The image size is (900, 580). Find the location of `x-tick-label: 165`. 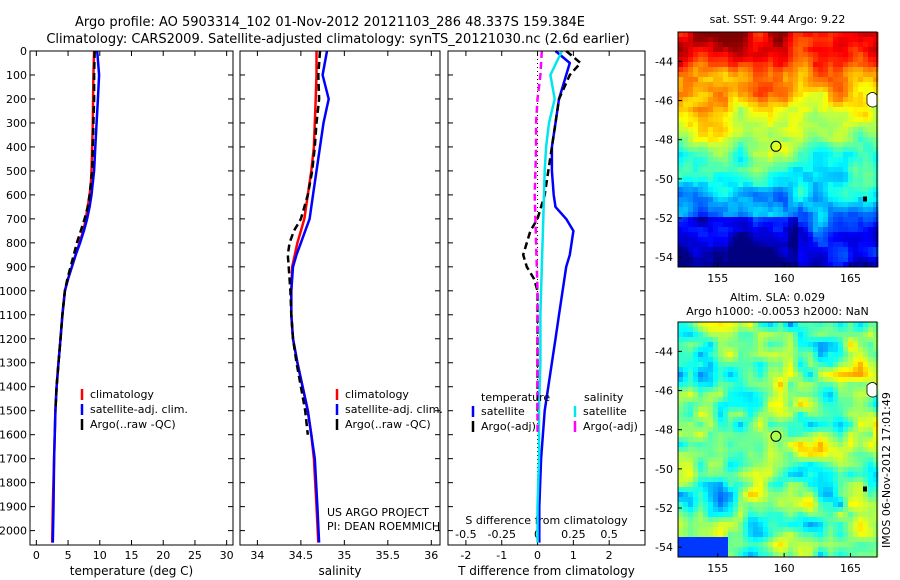

x-tick-label: 165 is located at coordinates (850, 278).